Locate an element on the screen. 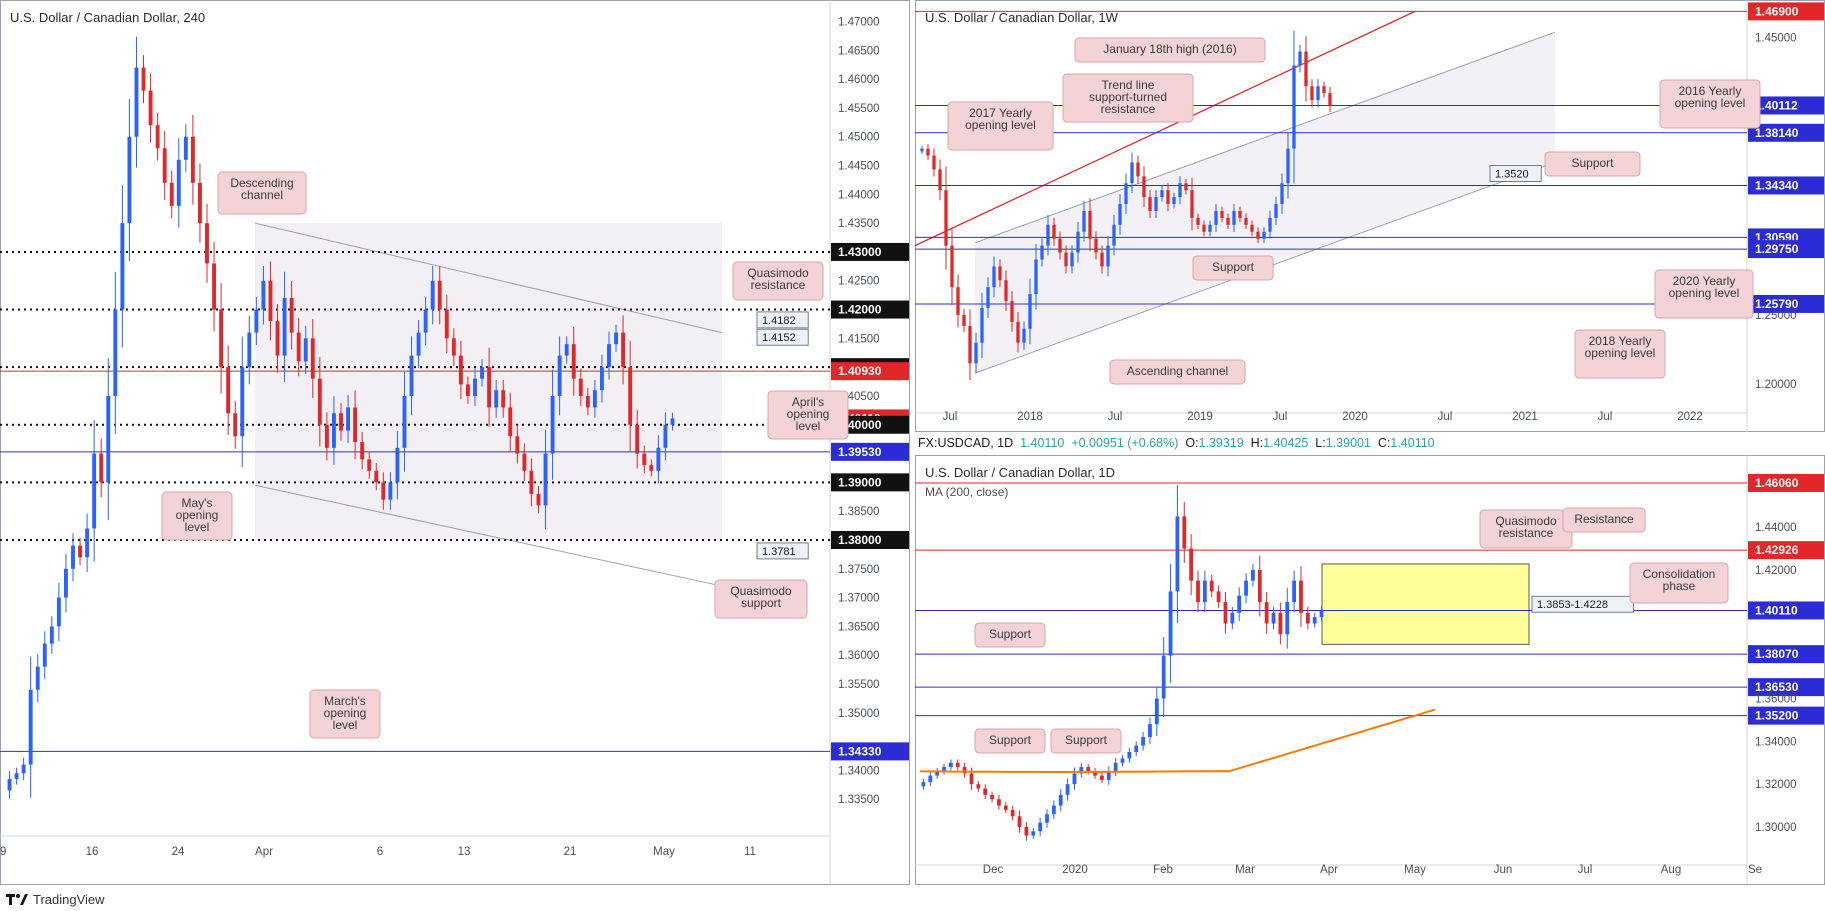 The height and width of the screenshot is (911, 1825). x-tick-label: 19 is located at coordinates (3, 852).